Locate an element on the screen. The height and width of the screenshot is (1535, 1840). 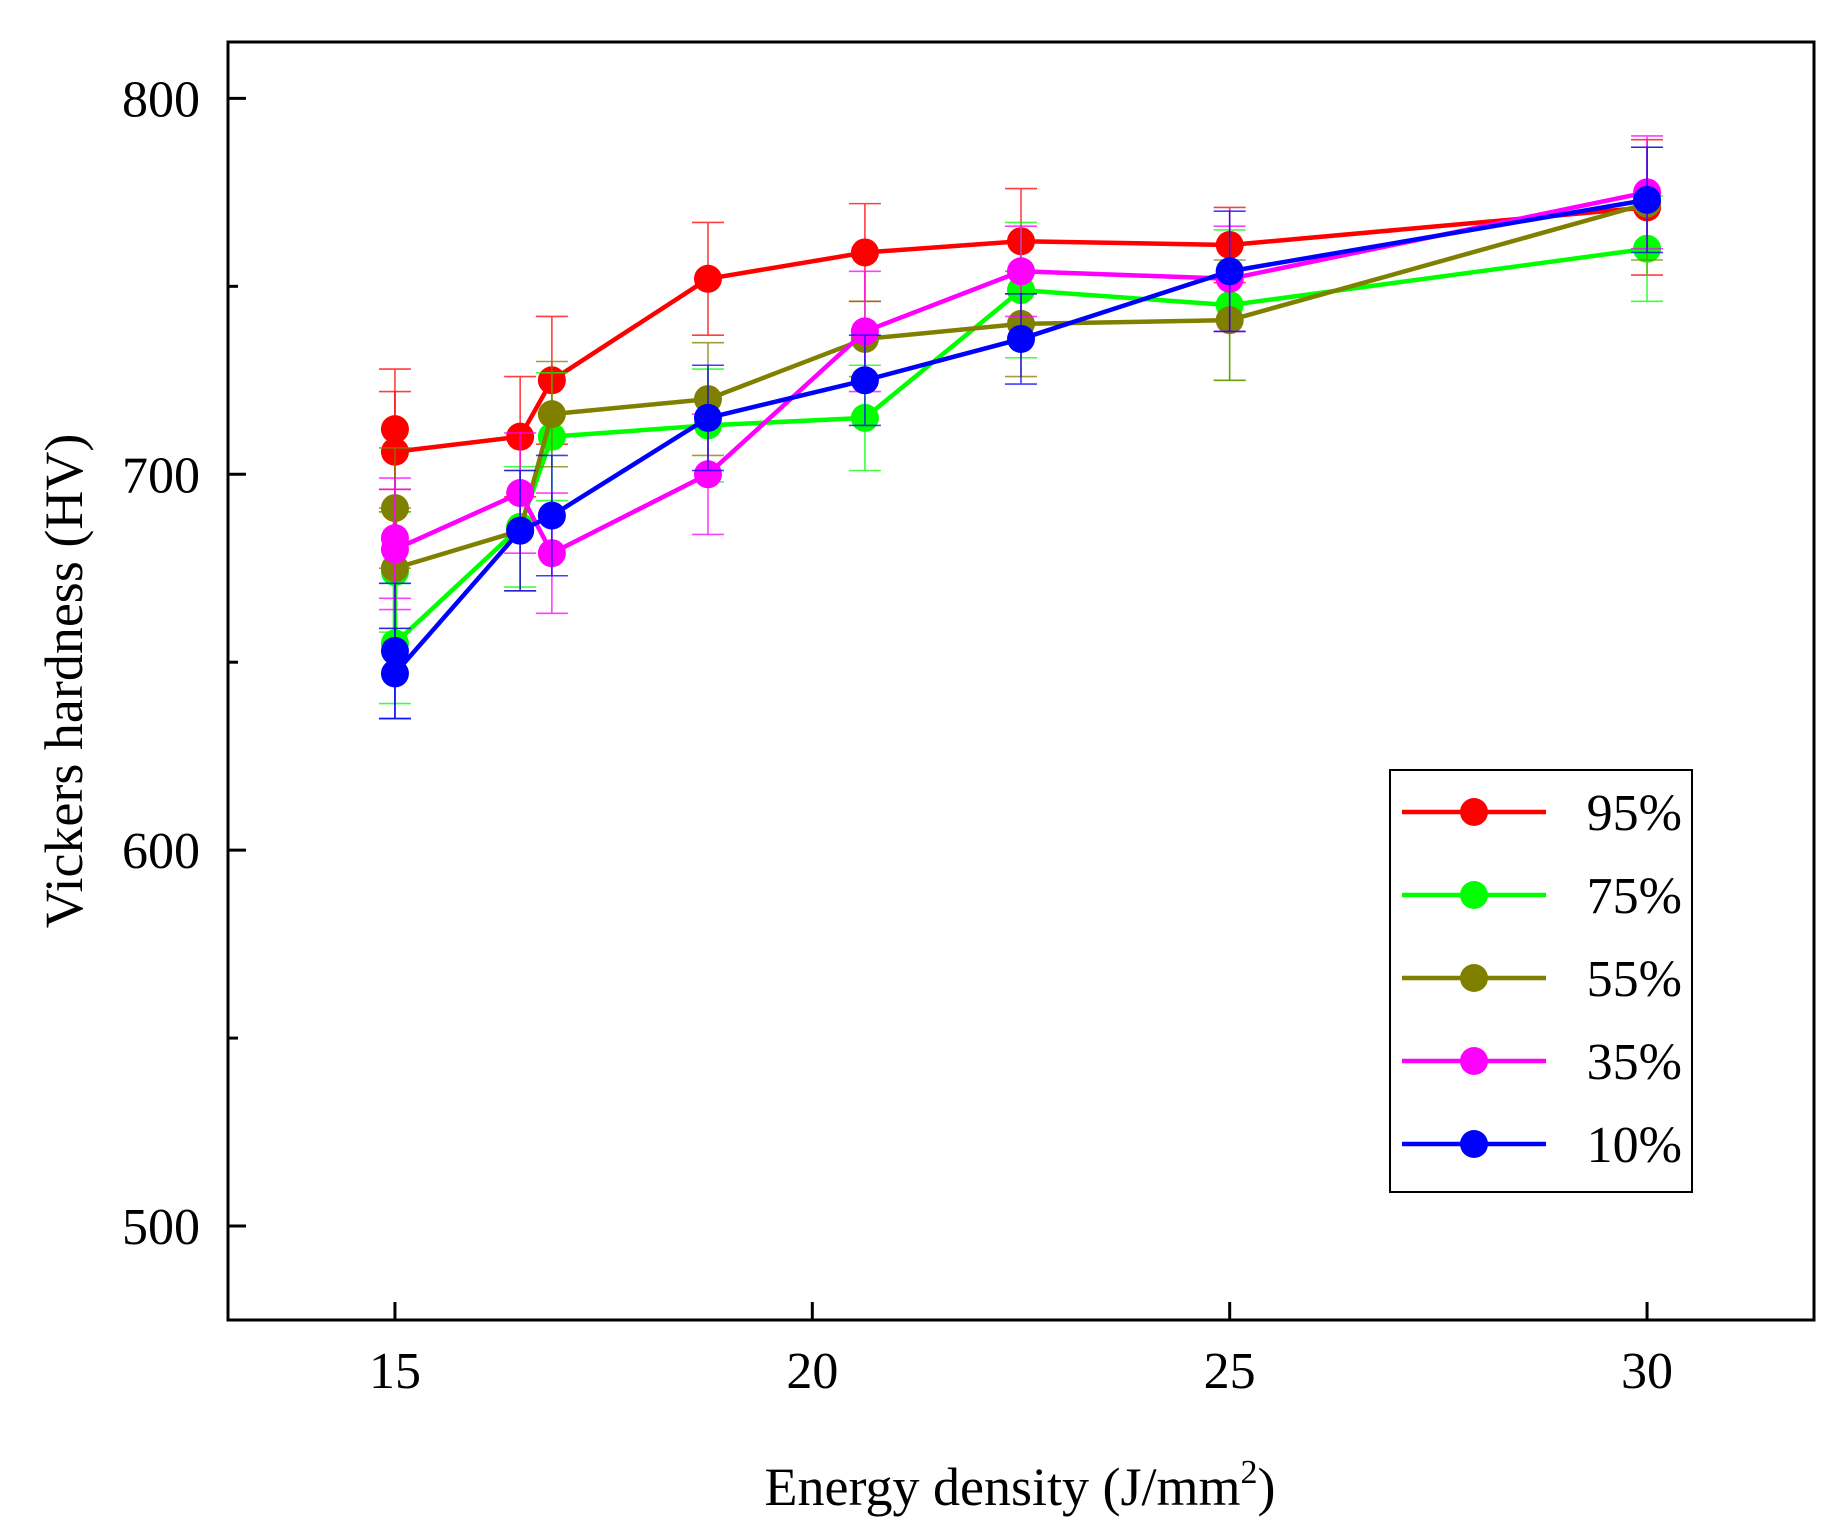
x-axis-label: Energy density (J/mm2) is located at coordinates (1020, 1485).